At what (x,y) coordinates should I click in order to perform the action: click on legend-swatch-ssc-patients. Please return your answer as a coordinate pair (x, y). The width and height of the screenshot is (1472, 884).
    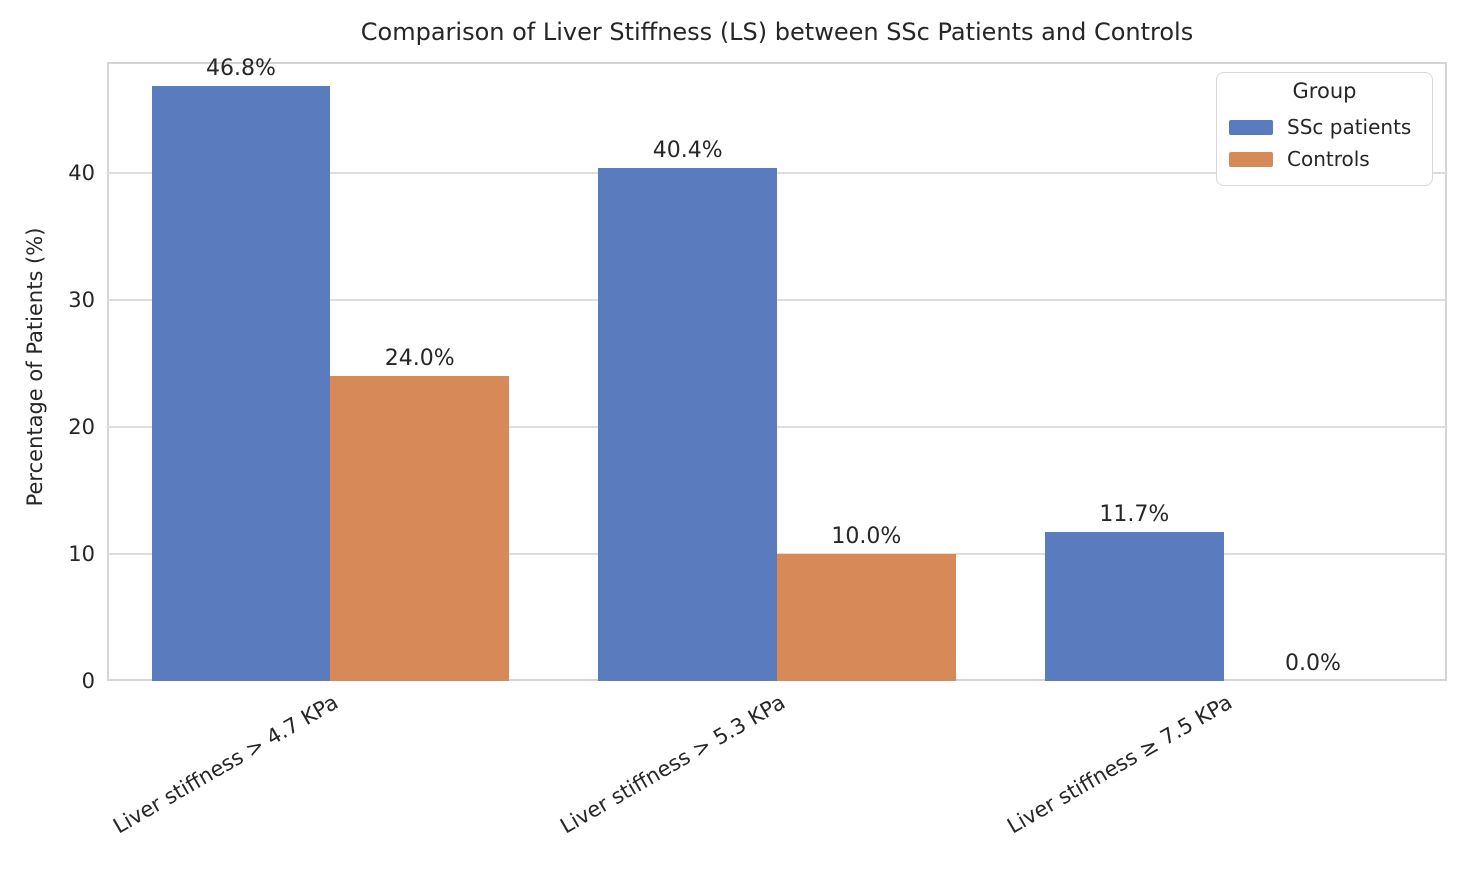
    Looking at the image, I should click on (1251, 127).